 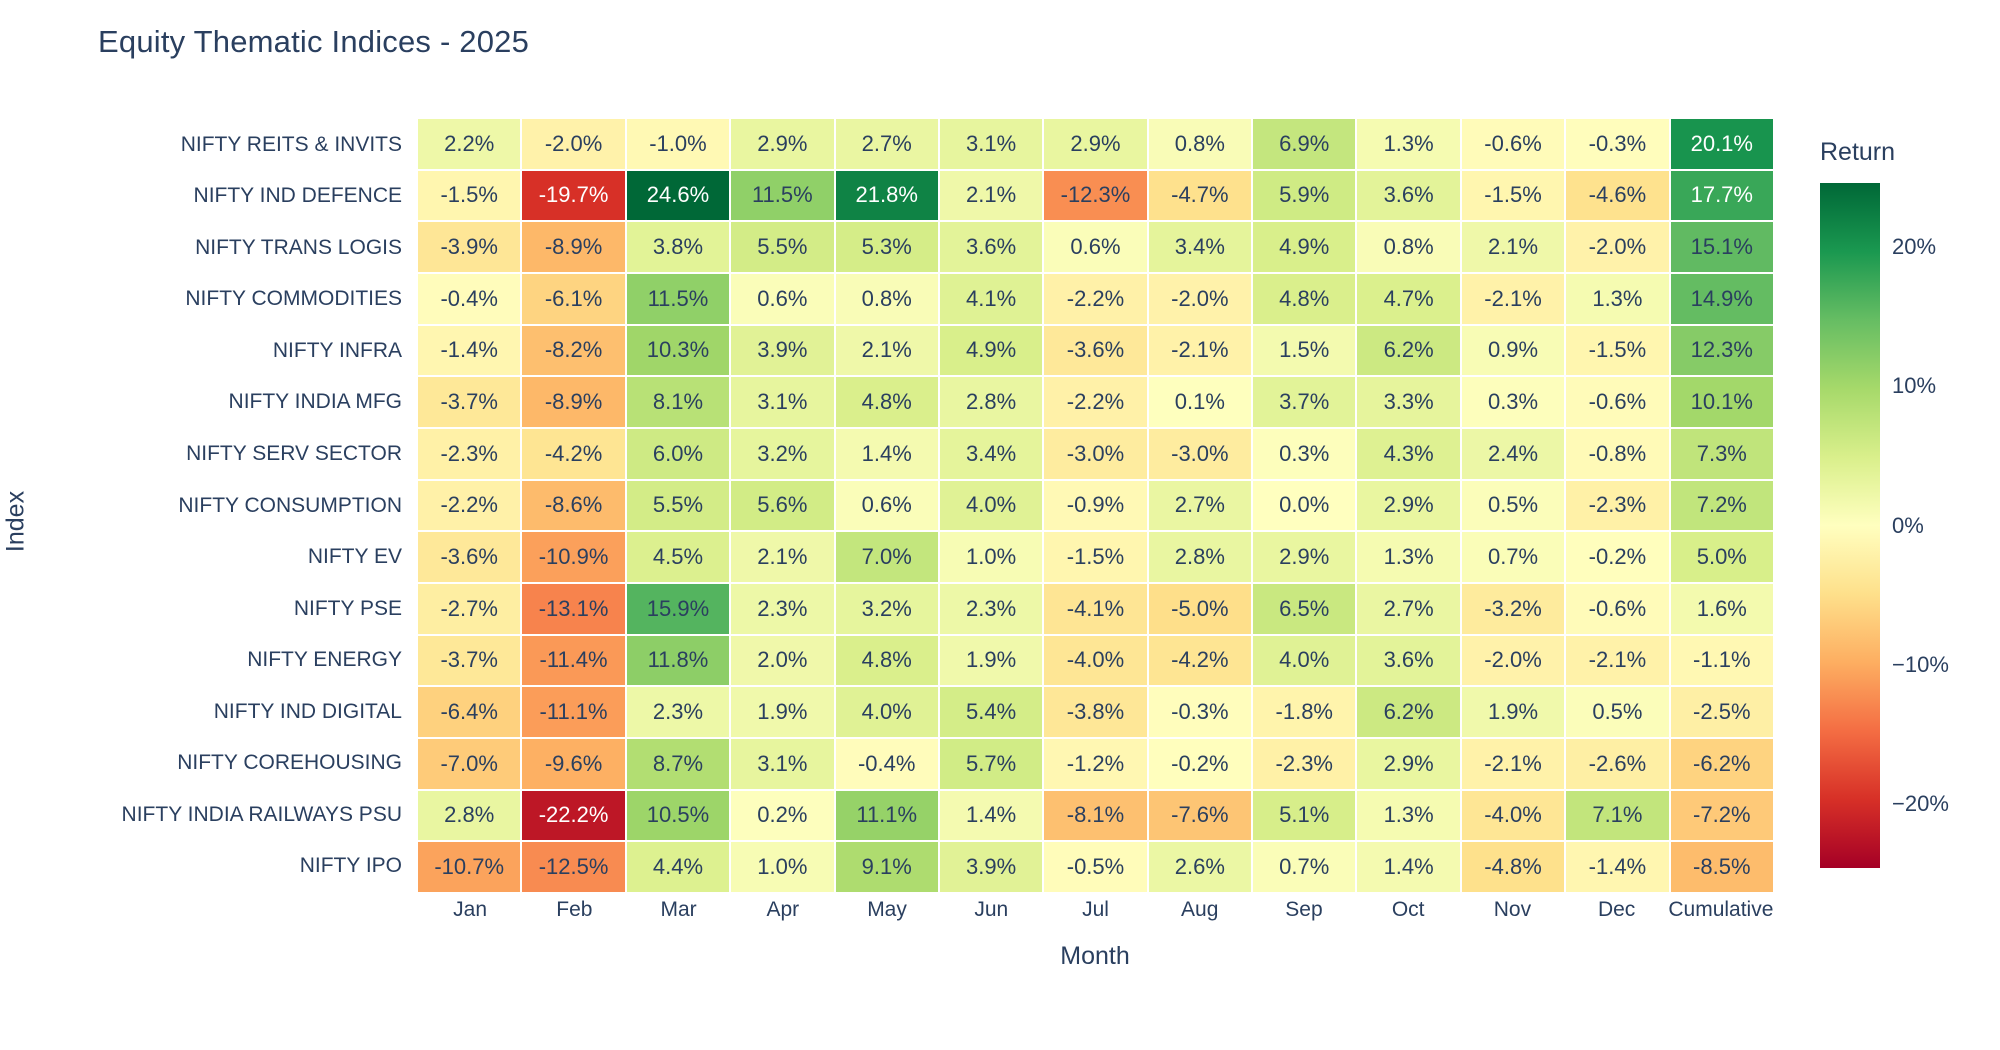 What do you see at coordinates (573, 764) in the screenshot?
I see `heatmap-cell: -9.6%` at bounding box center [573, 764].